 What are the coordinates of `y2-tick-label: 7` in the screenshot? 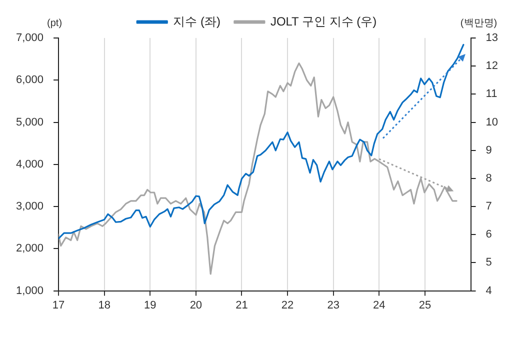 It's located at (489, 206).